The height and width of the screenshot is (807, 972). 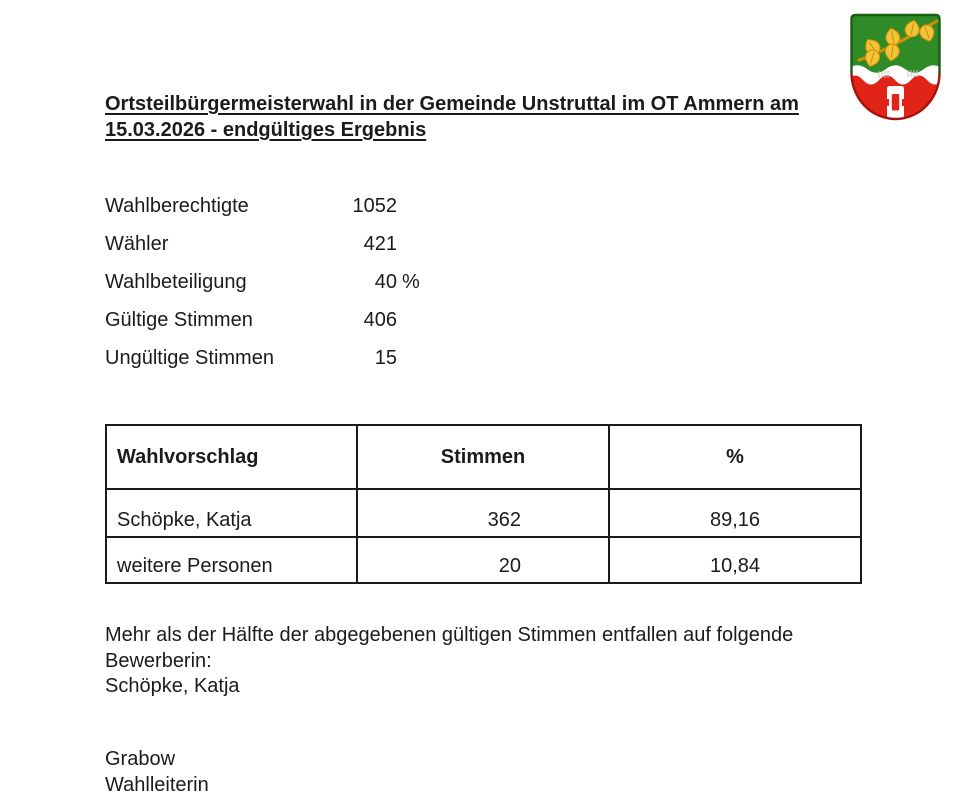 I want to click on stat-value: 421, so click(x=380, y=244).